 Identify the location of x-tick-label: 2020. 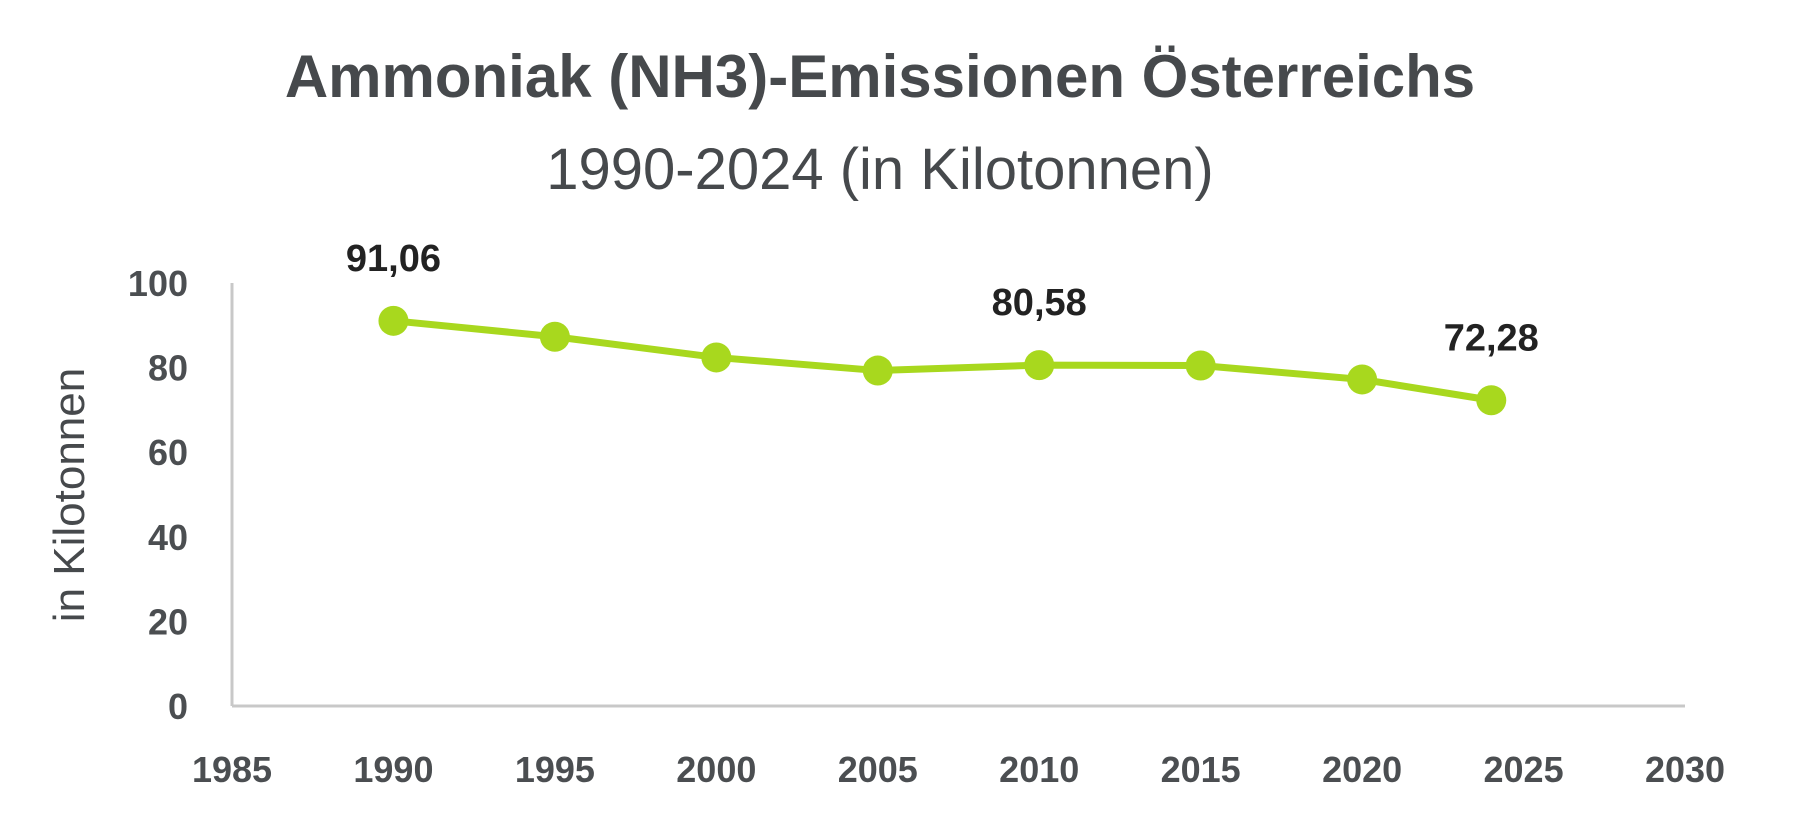
(1362, 769).